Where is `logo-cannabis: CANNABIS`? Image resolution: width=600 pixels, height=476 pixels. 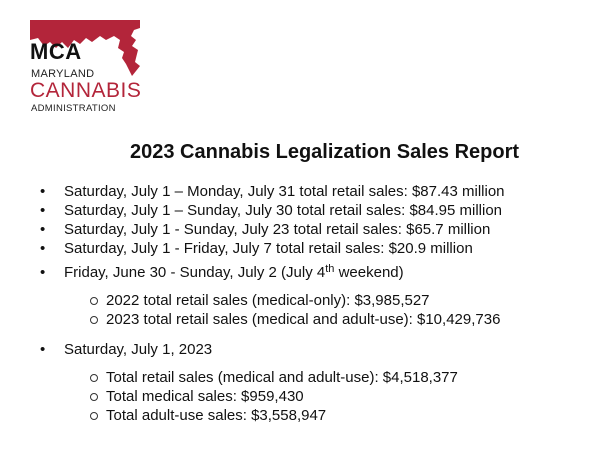
logo-cannabis: CANNABIS is located at coordinates (86, 90).